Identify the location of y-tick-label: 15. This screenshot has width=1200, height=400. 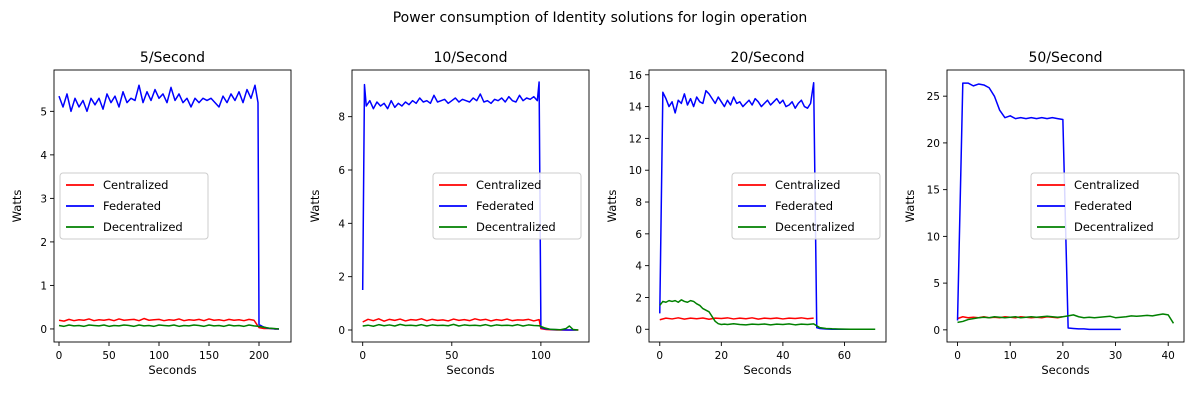
(933, 191).